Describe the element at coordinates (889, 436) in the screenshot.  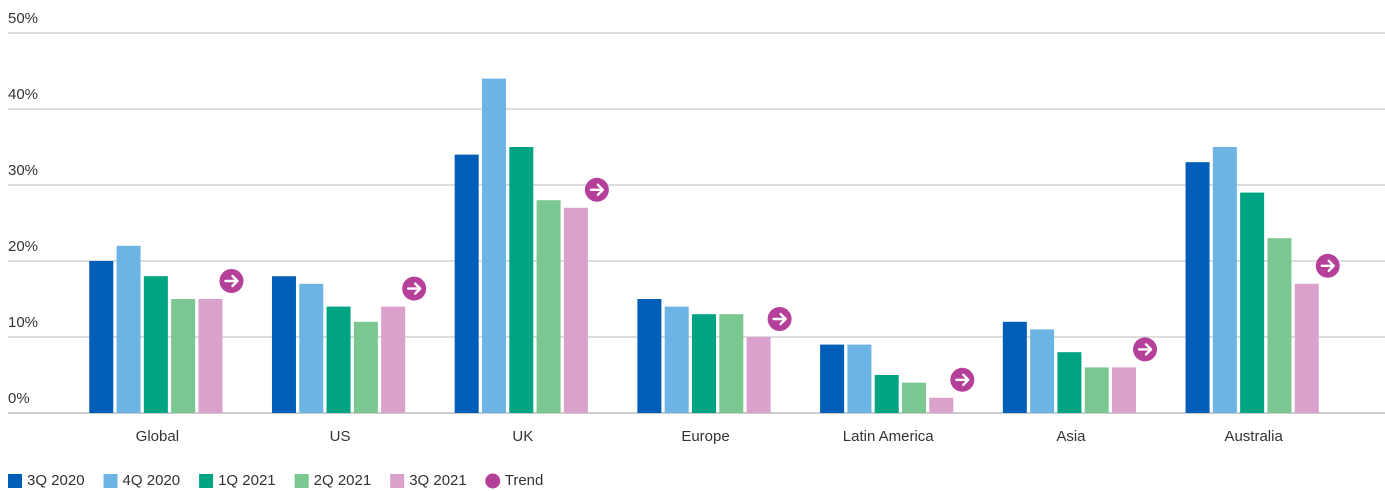
I see `x-tick-label: Latin America` at that location.